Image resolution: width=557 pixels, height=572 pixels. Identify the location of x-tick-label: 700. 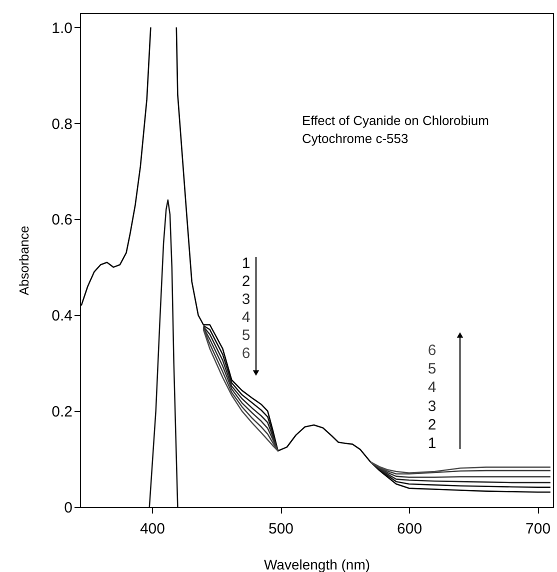
(538, 529).